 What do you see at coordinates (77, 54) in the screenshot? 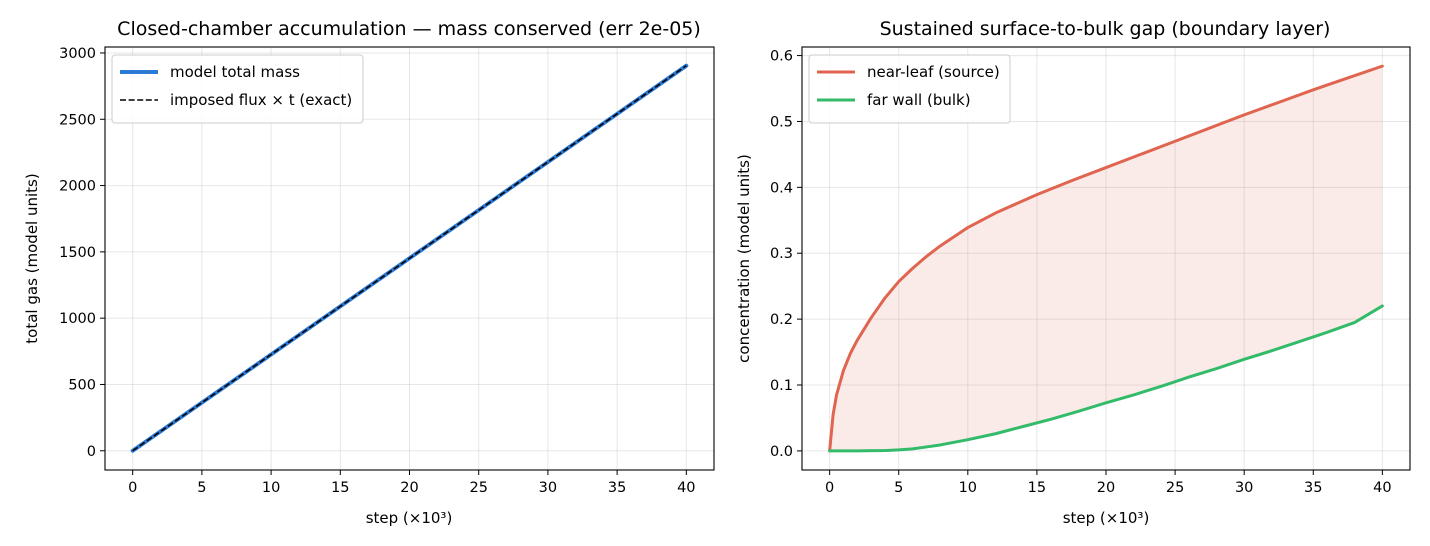
I see `mass-chart-y-tick-label: 3000` at bounding box center [77, 54].